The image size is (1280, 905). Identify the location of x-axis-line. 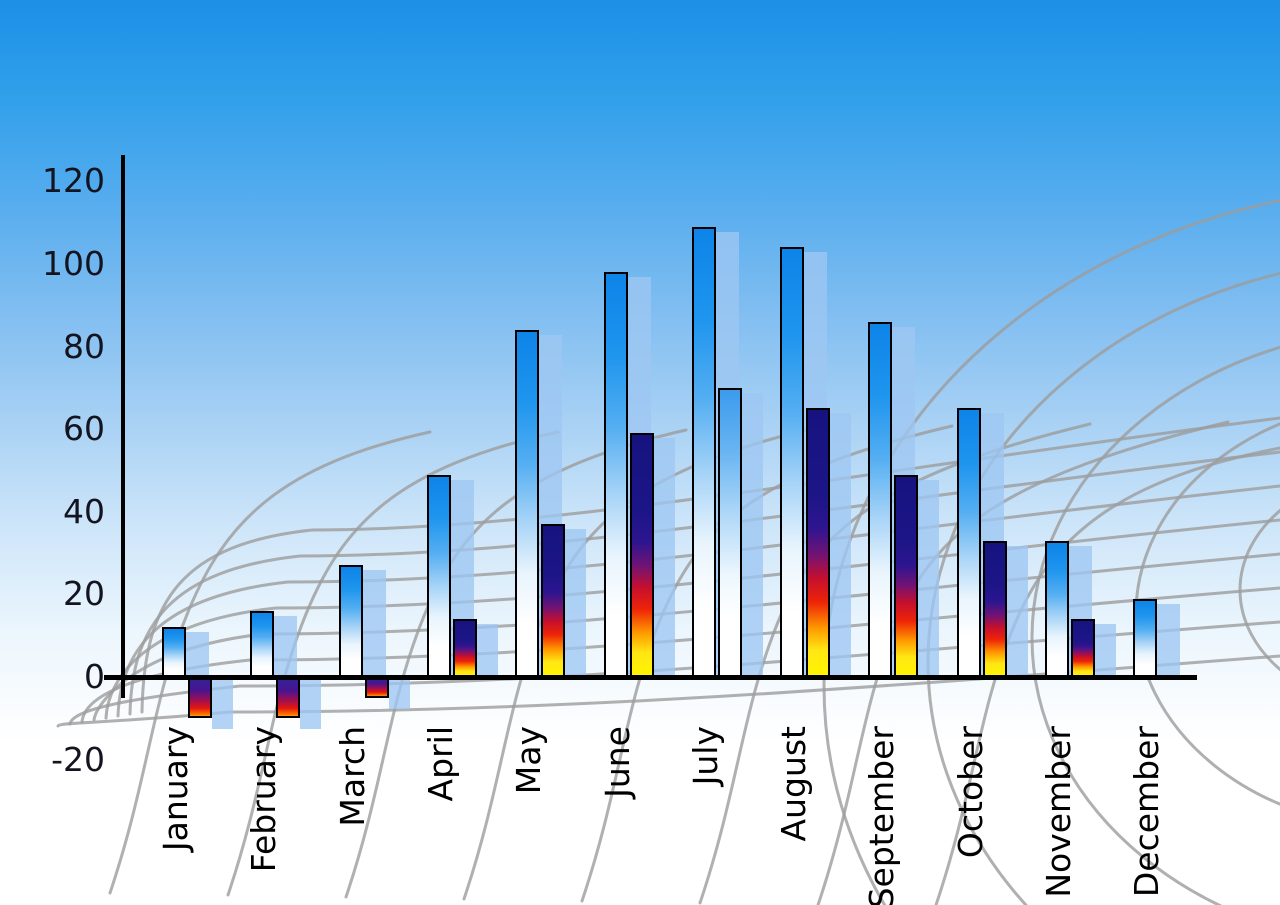
(650, 677).